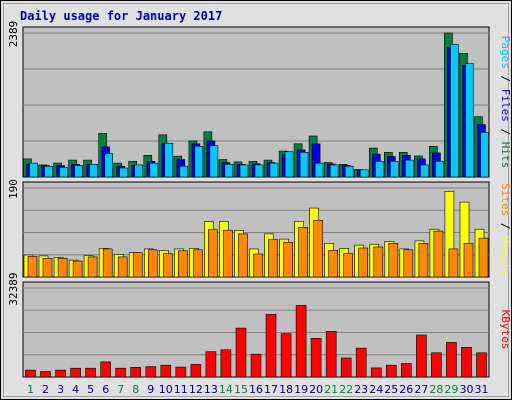 The height and width of the screenshot is (400, 512). Describe the element at coordinates (346, 389) in the screenshot. I see `day-label: 22` at that location.